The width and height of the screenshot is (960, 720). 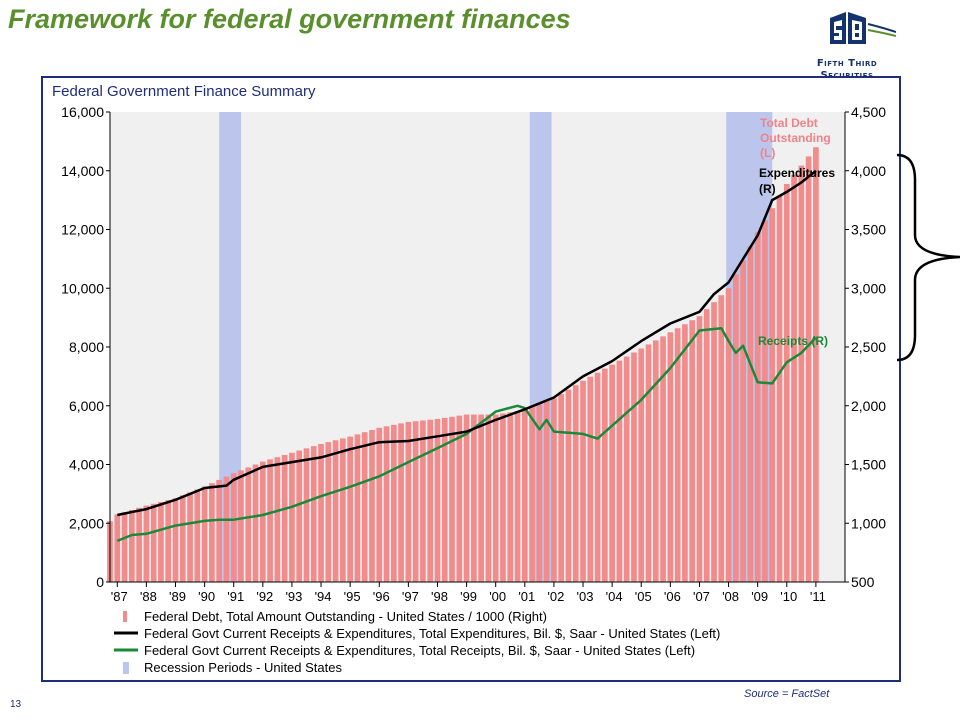 What do you see at coordinates (352, 596) in the screenshot?
I see `x-tick-label: '95` at bounding box center [352, 596].